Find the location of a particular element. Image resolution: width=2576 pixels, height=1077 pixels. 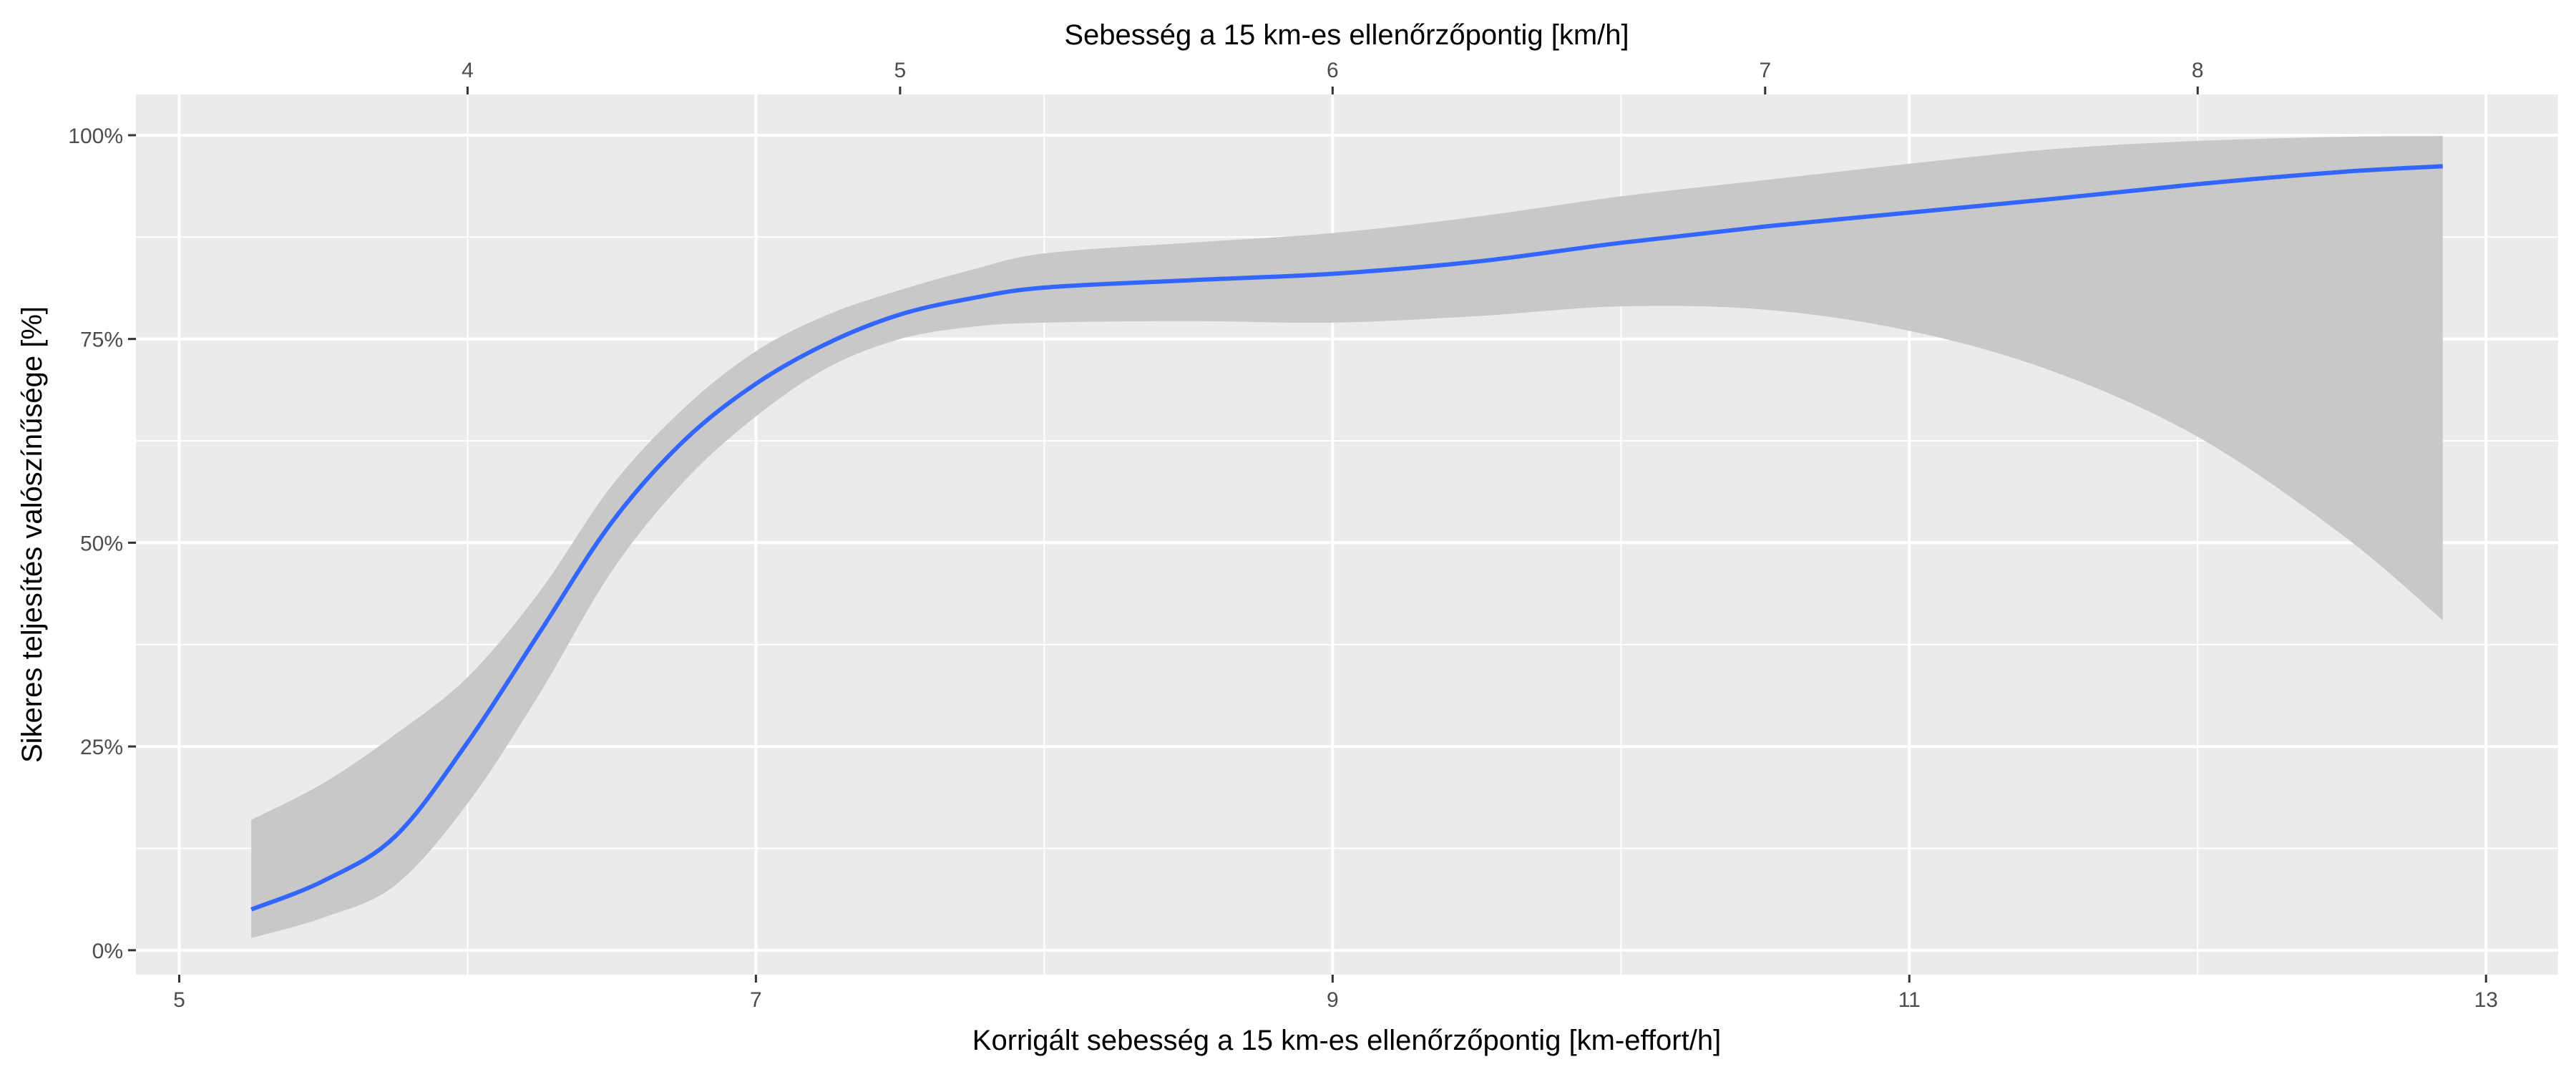

y-tick-label: 50% is located at coordinates (101, 543).